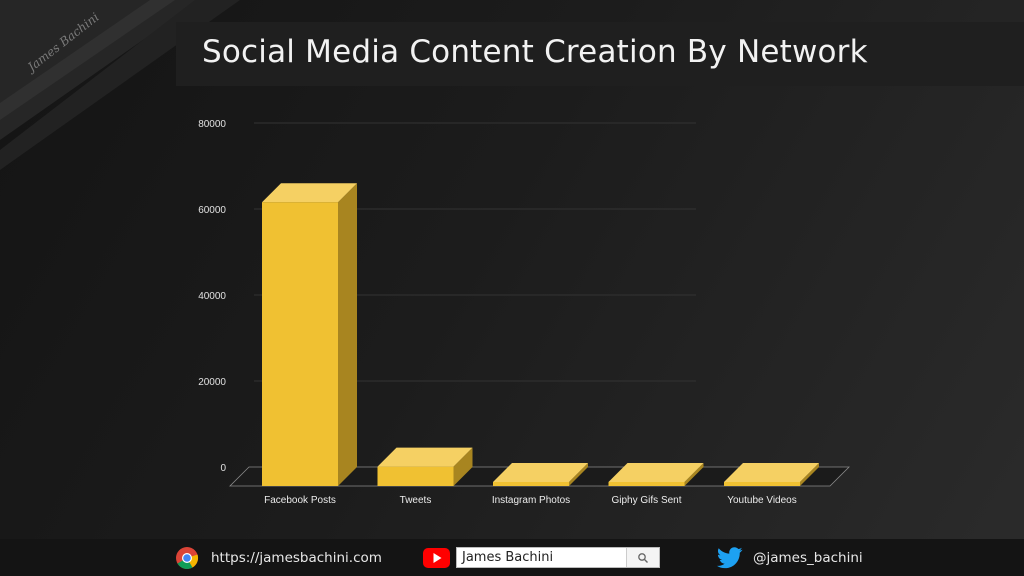 The image size is (1024, 576). What do you see at coordinates (212, 124) in the screenshot?
I see `y-tick-label: 80000` at bounding box center [212, 124].